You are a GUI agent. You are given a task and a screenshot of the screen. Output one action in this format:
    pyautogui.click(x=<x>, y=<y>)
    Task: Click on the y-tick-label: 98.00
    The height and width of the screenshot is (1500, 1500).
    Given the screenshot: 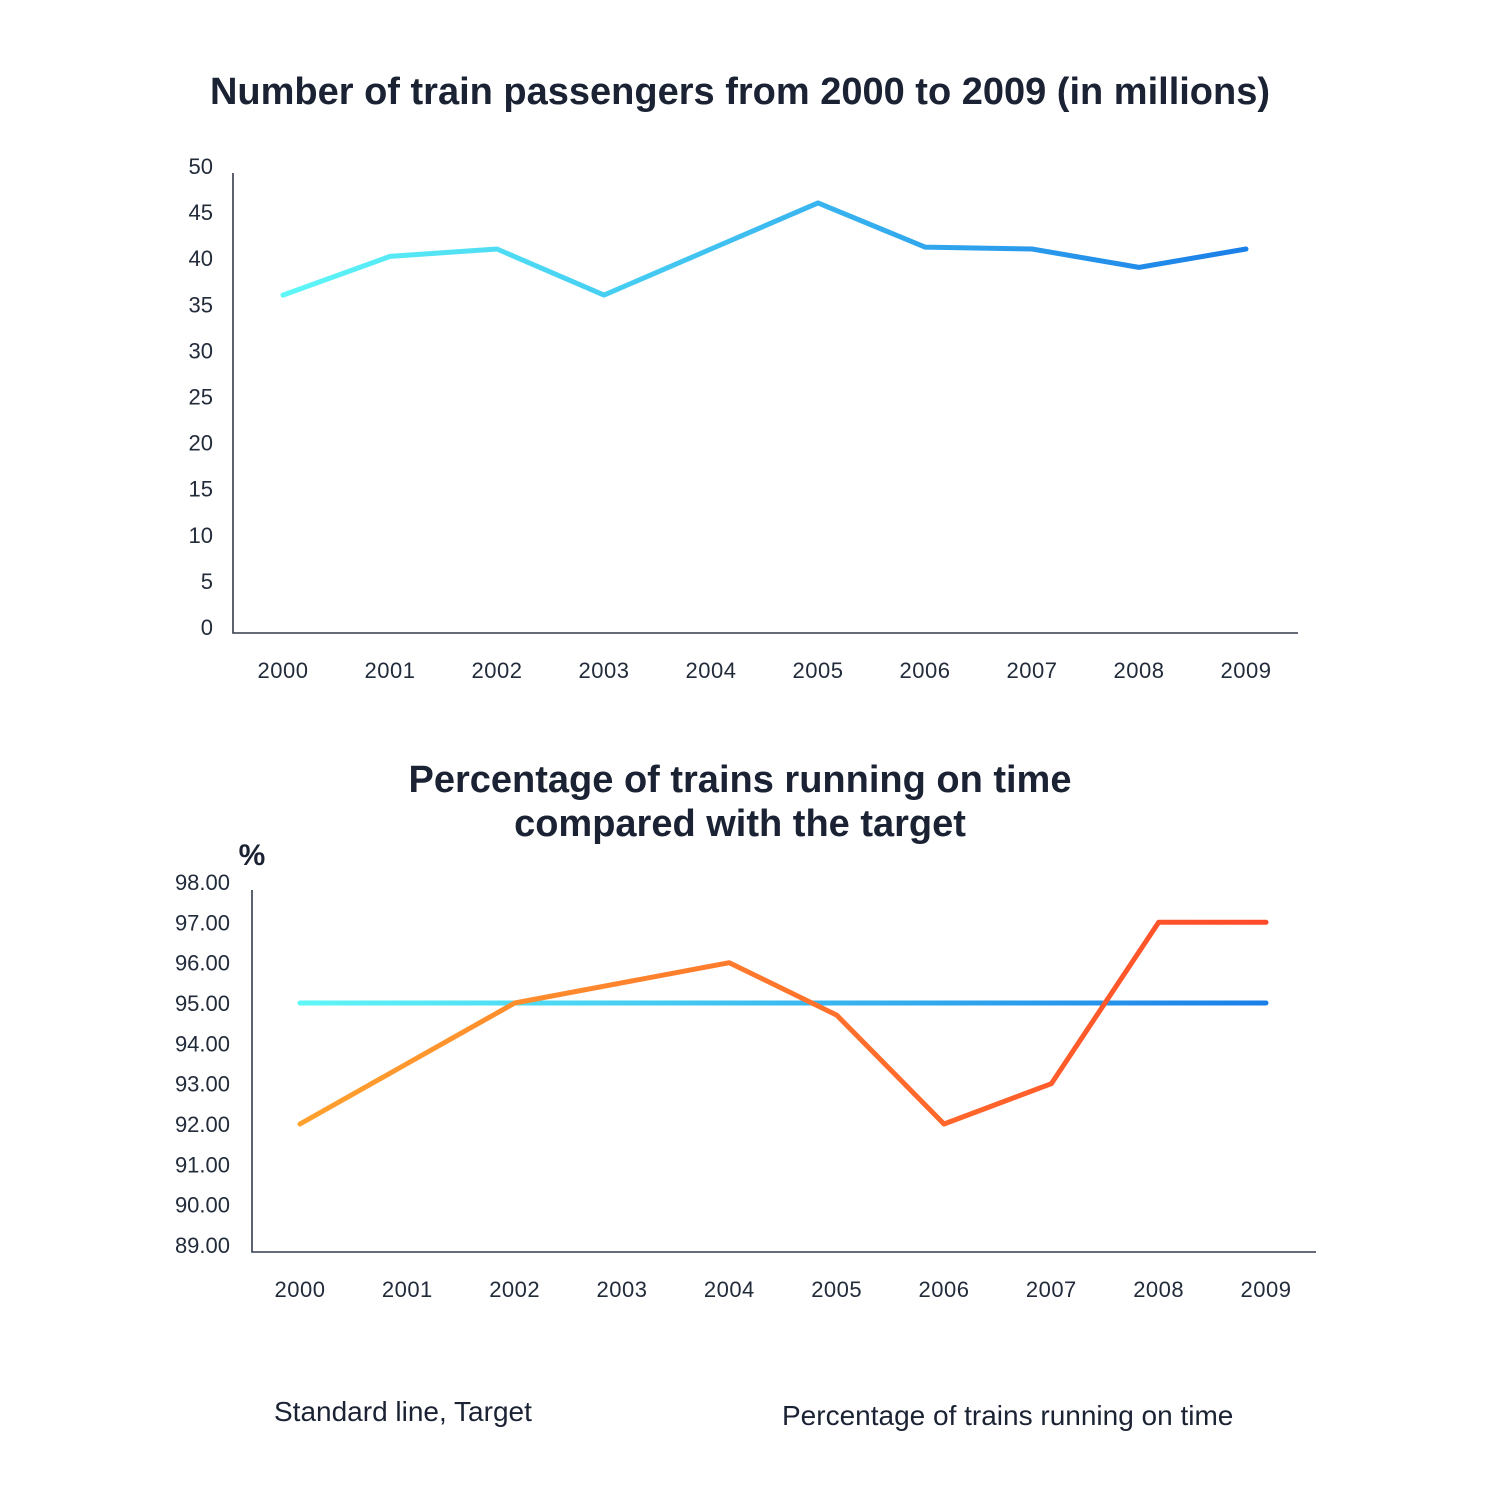 What is the action you would take?
    pyautogui.click(x=202, y=882)
    